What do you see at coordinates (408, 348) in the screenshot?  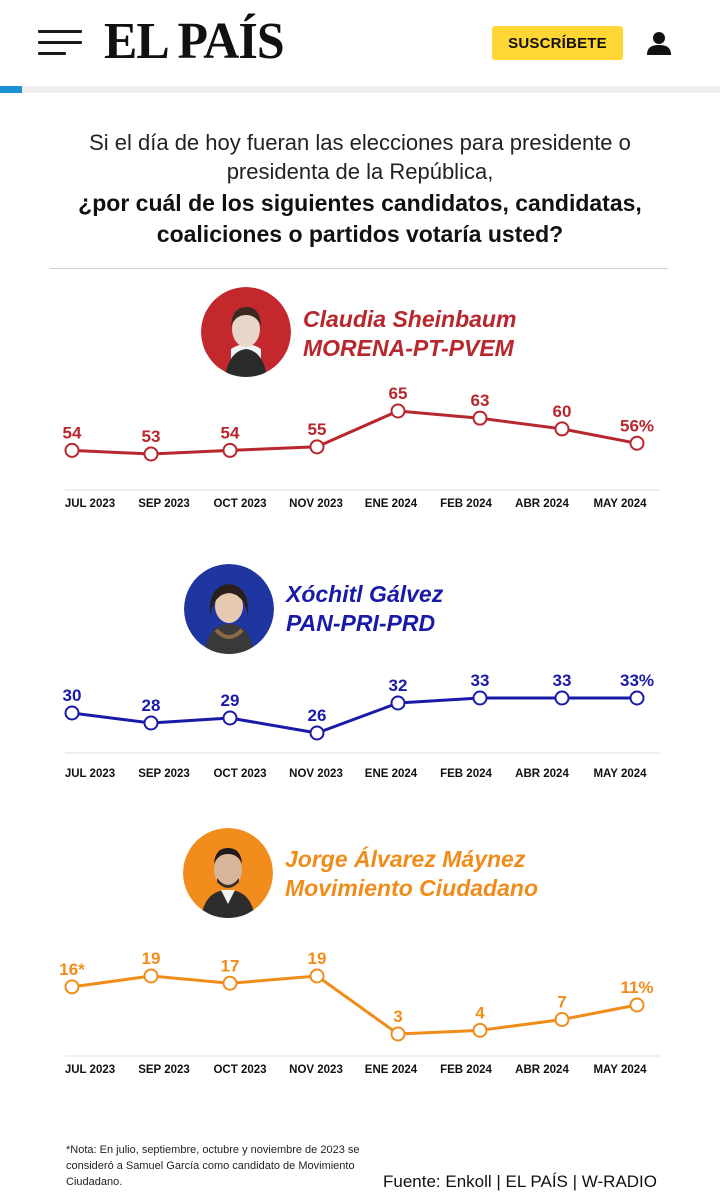 I see `candidate-party: MORENA-PT-PVEM` at bounding box center [408, 348].